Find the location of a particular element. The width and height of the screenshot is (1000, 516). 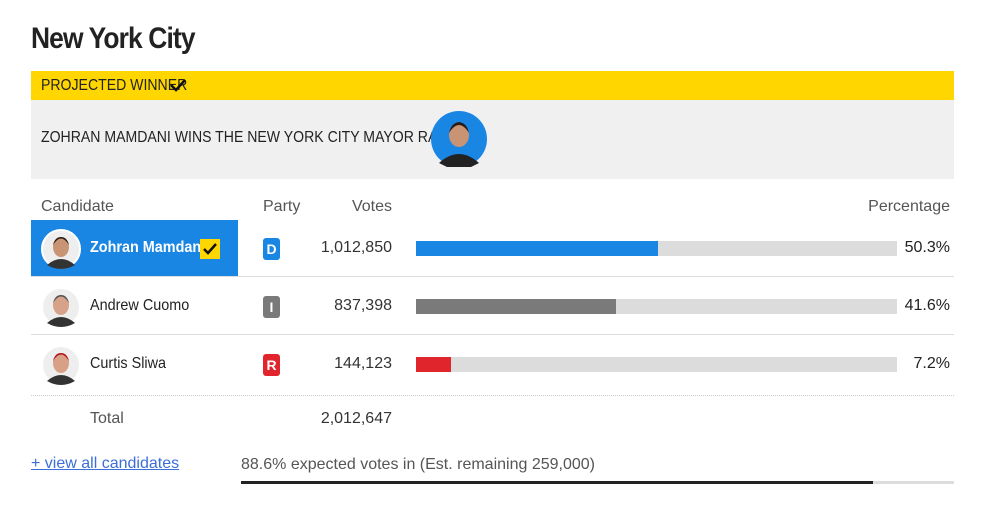

votes: 837,398 is located at coordinates (363, 305).